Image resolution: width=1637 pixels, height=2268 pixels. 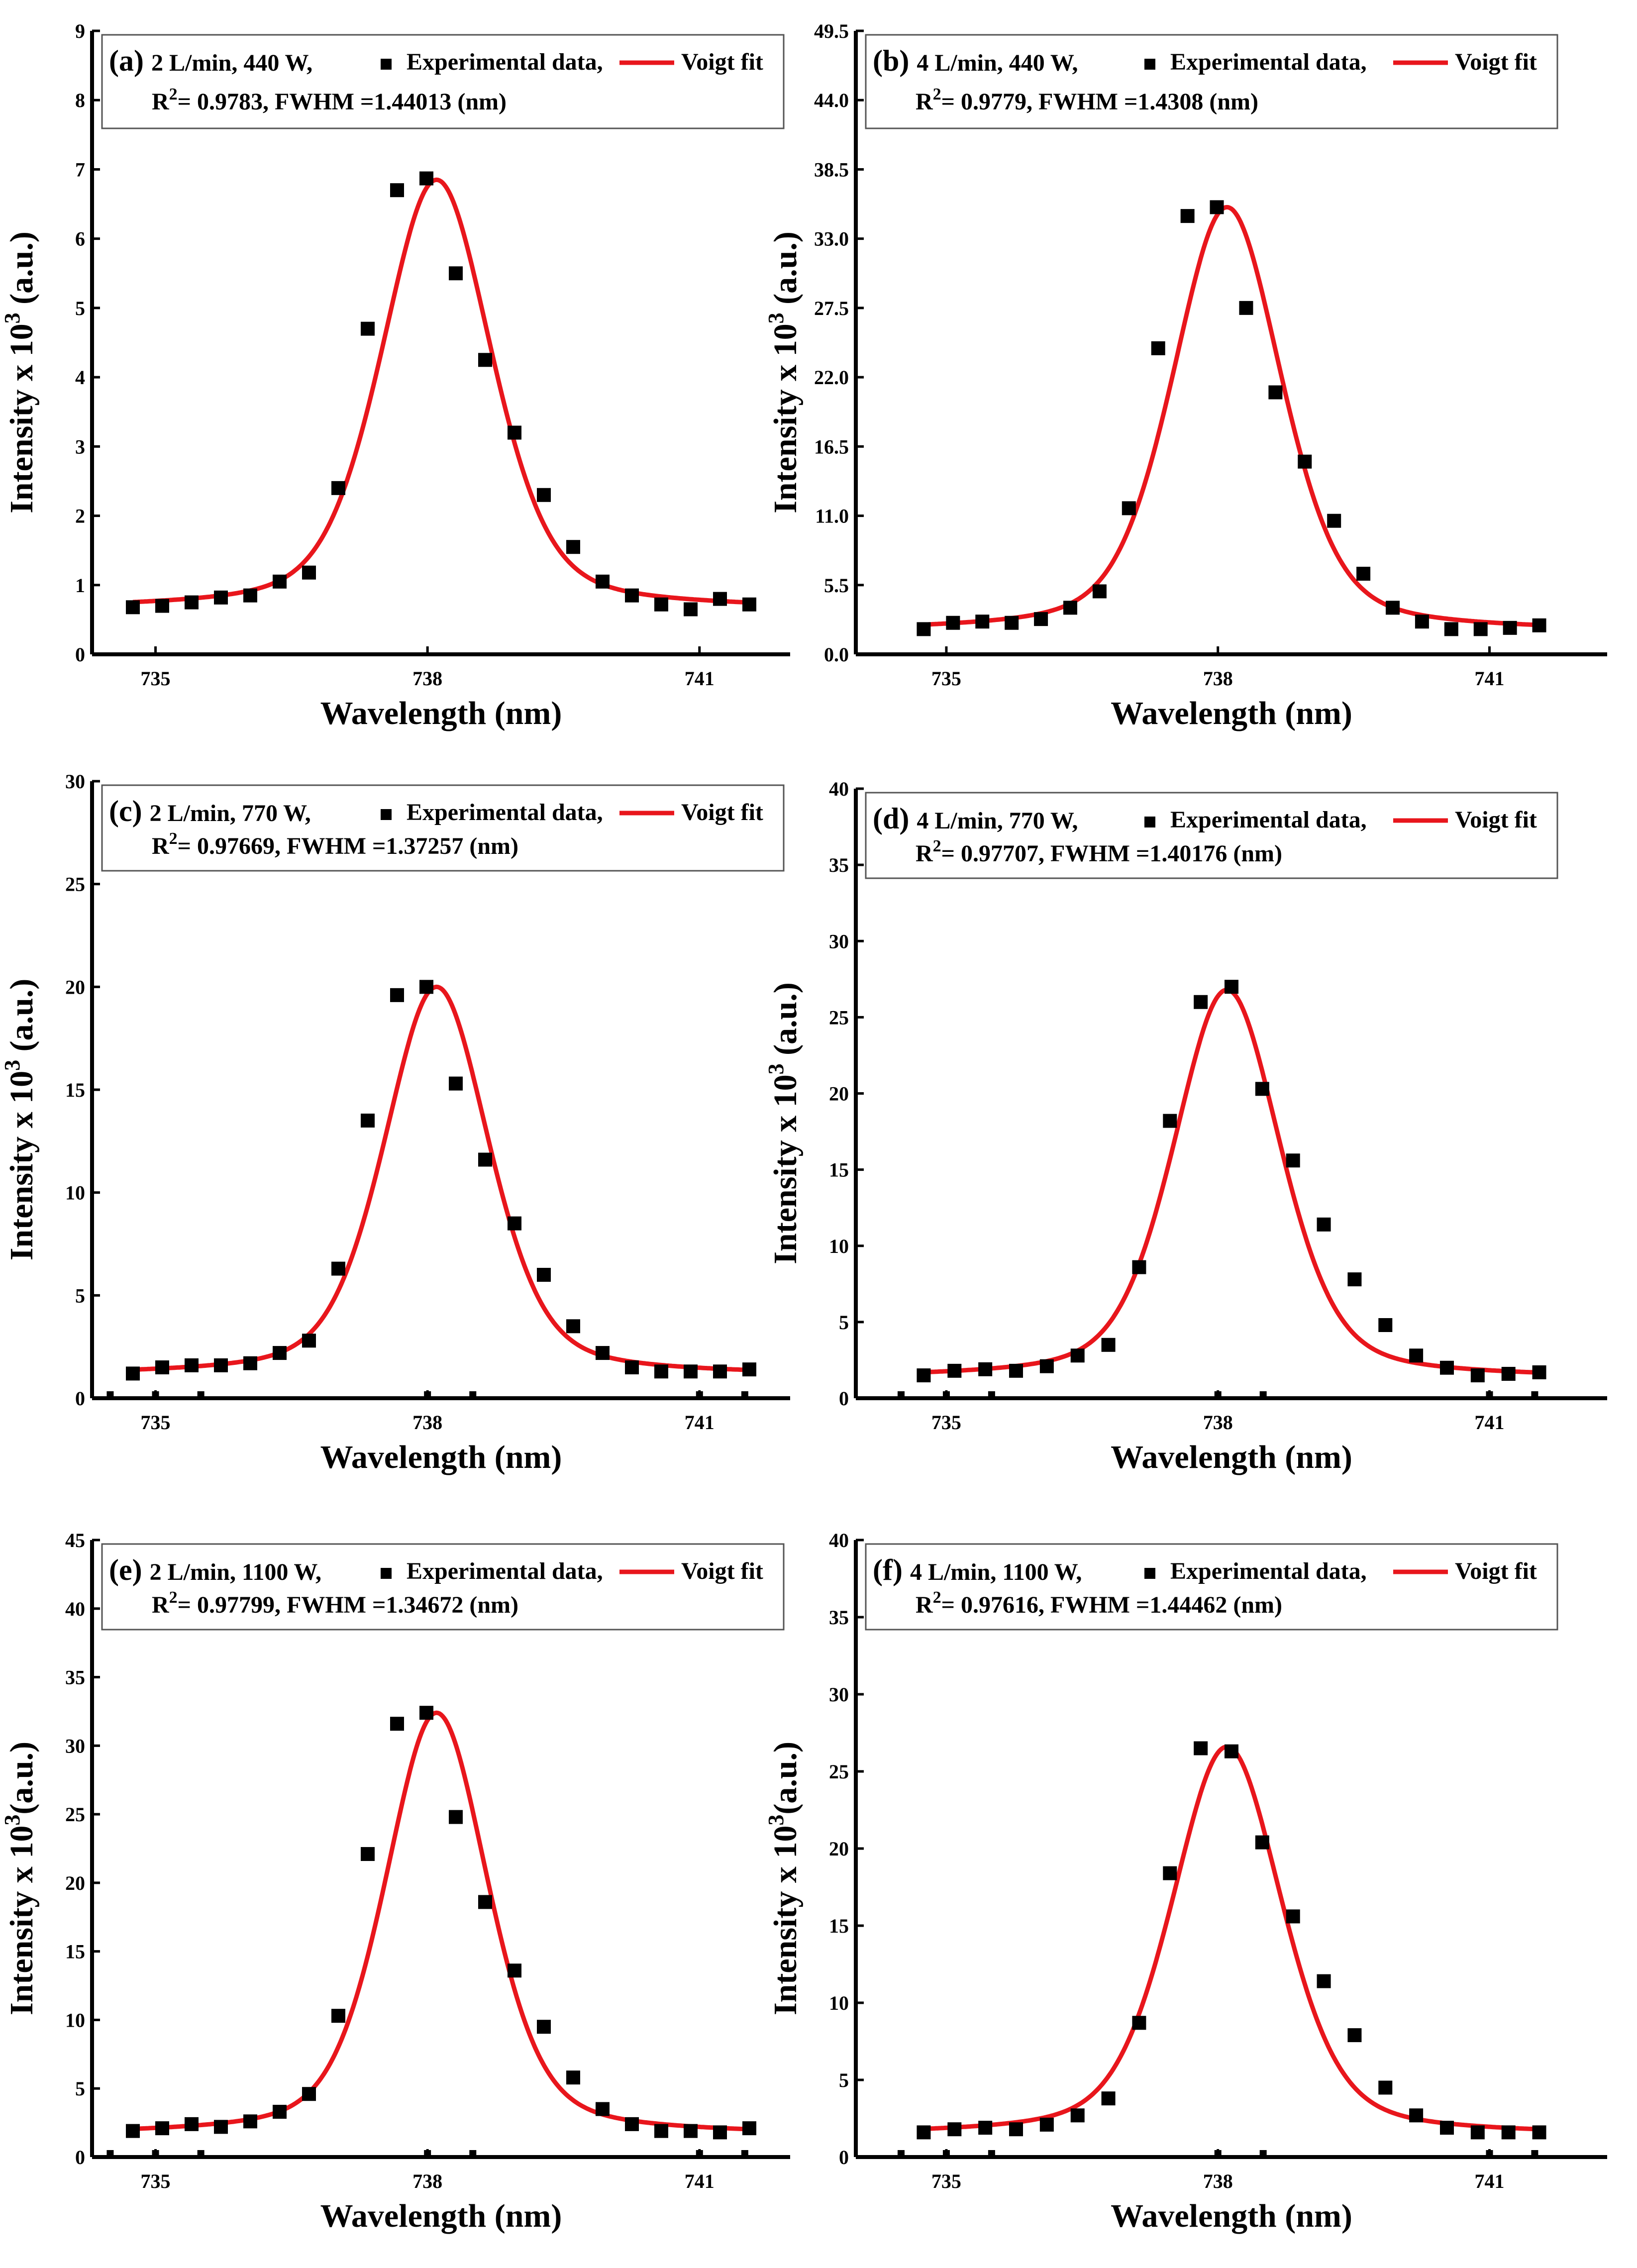 What do you see at coordinates (831, 100) in the screenshot?
I see `y-tick-label: 44.0` at bounding box center [831, 100].